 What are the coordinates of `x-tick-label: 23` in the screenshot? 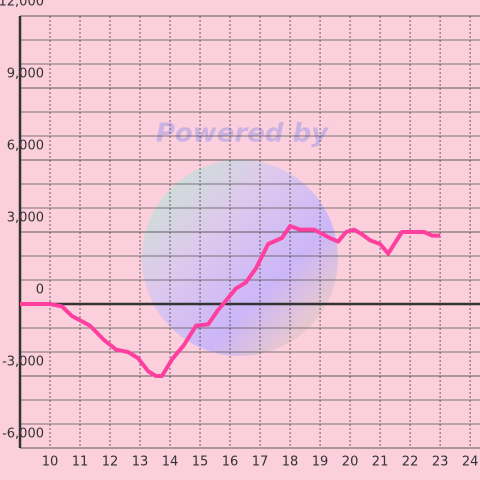 It's located at (440, 462).